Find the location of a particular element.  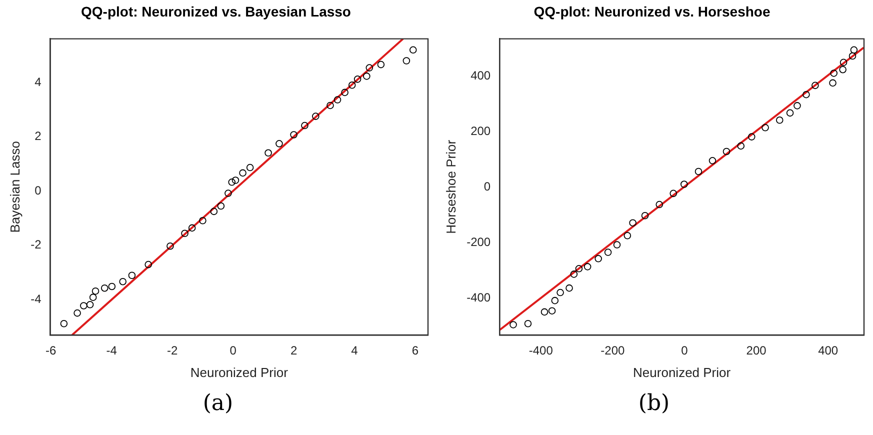

y-tick-label: 2 is located at coordinates (38, 136).